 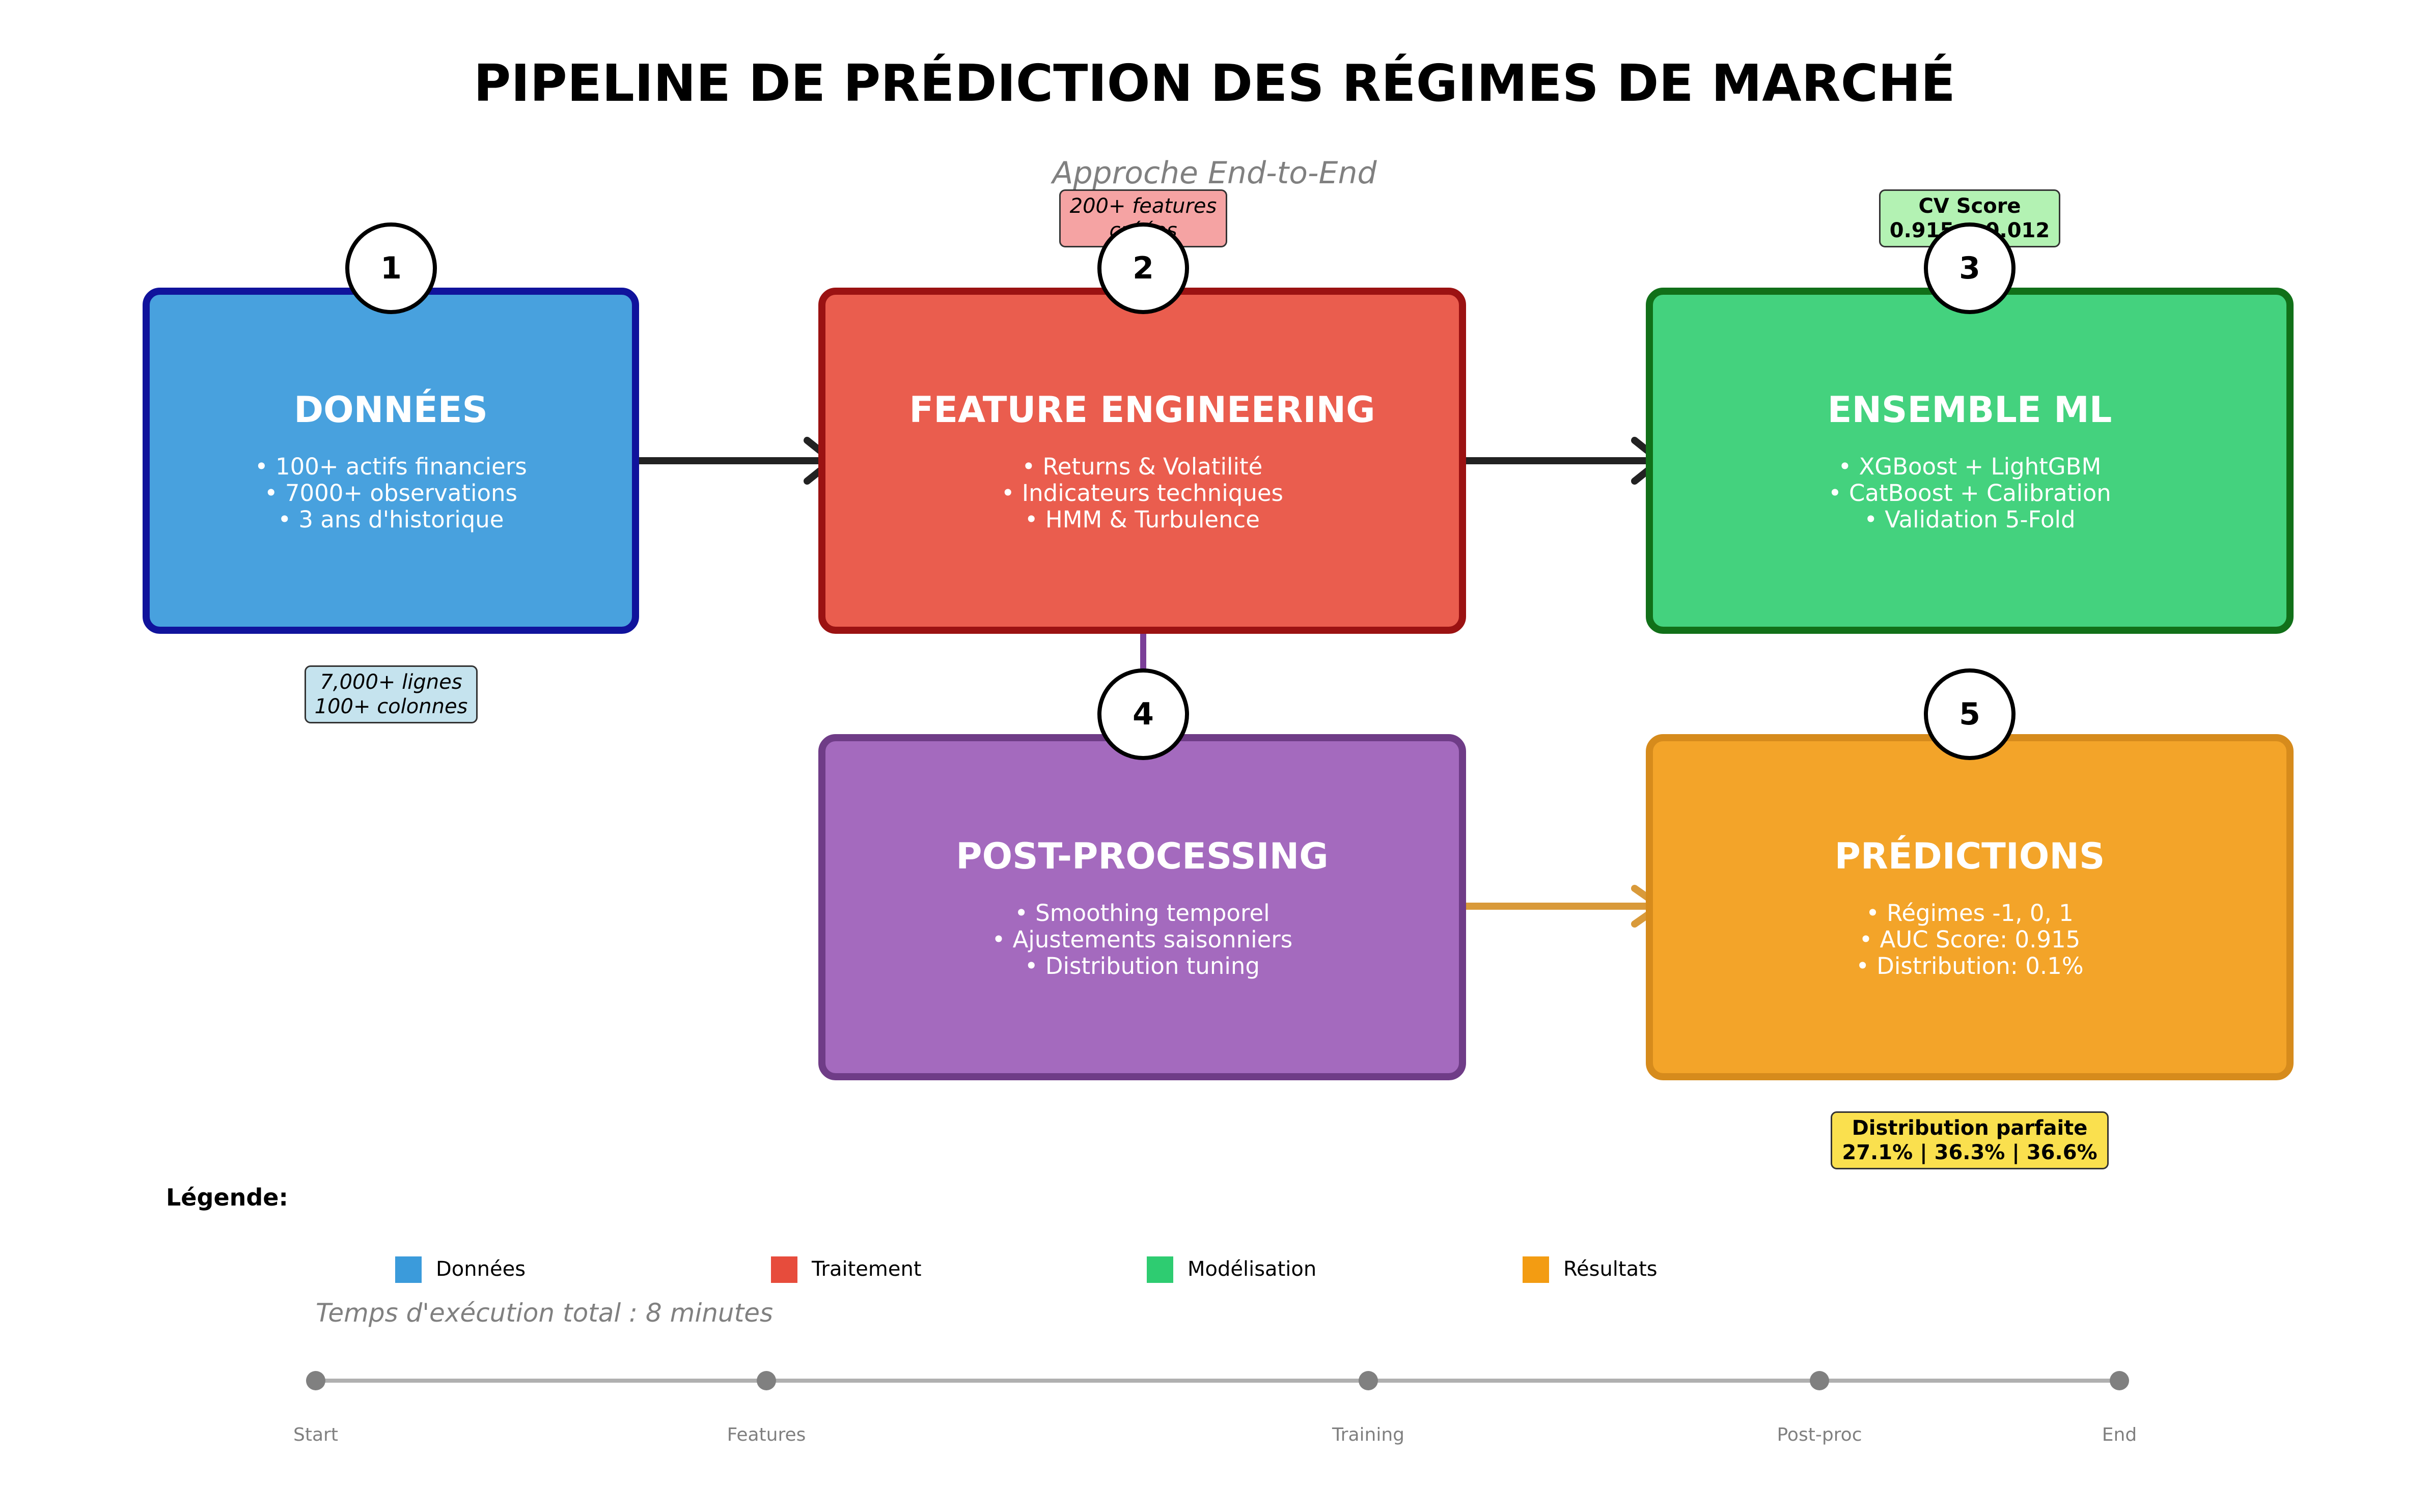 I want to click on legend-swatch-modelisation, so click(x=1160, y=1269).